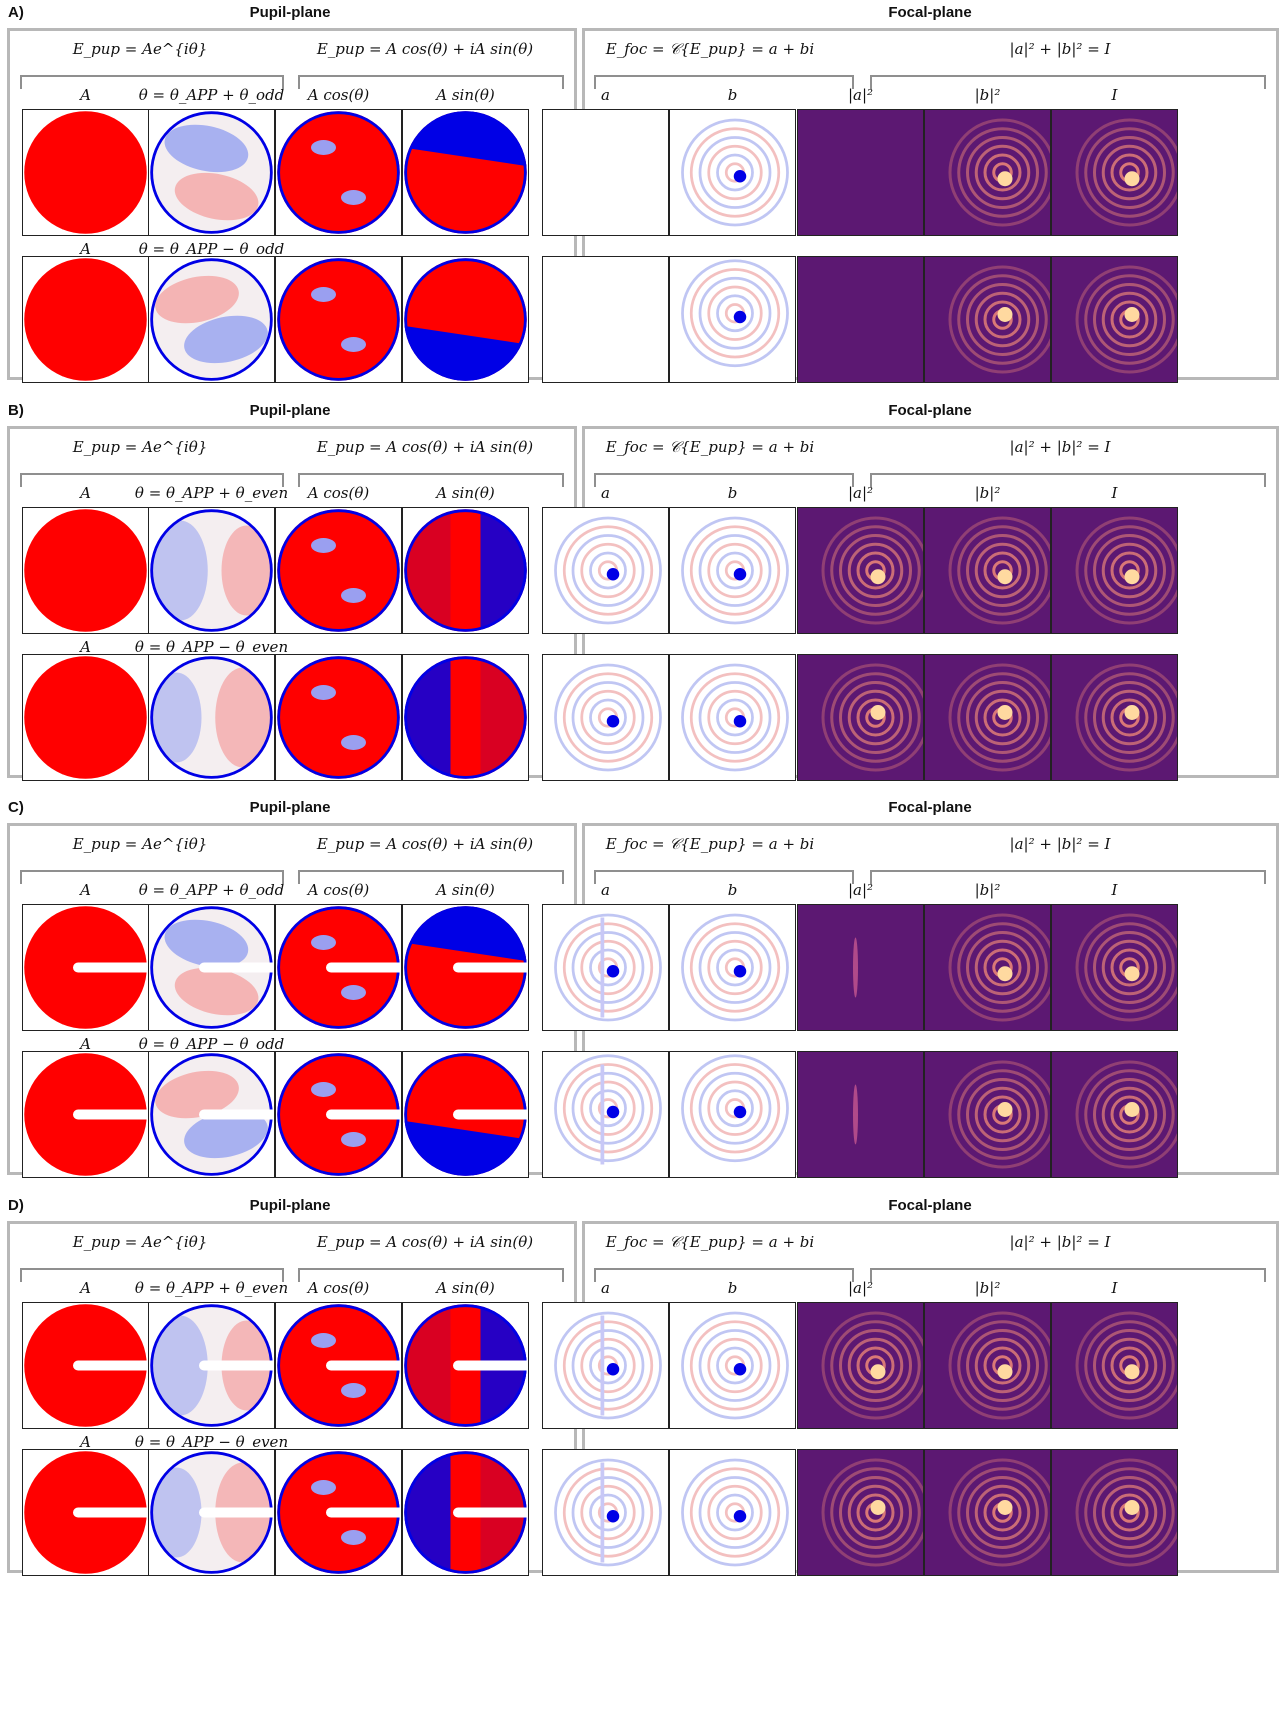  I want to click on equation-pupil-exp: E_pup = Ae^{iθ}, so click(140, 49).